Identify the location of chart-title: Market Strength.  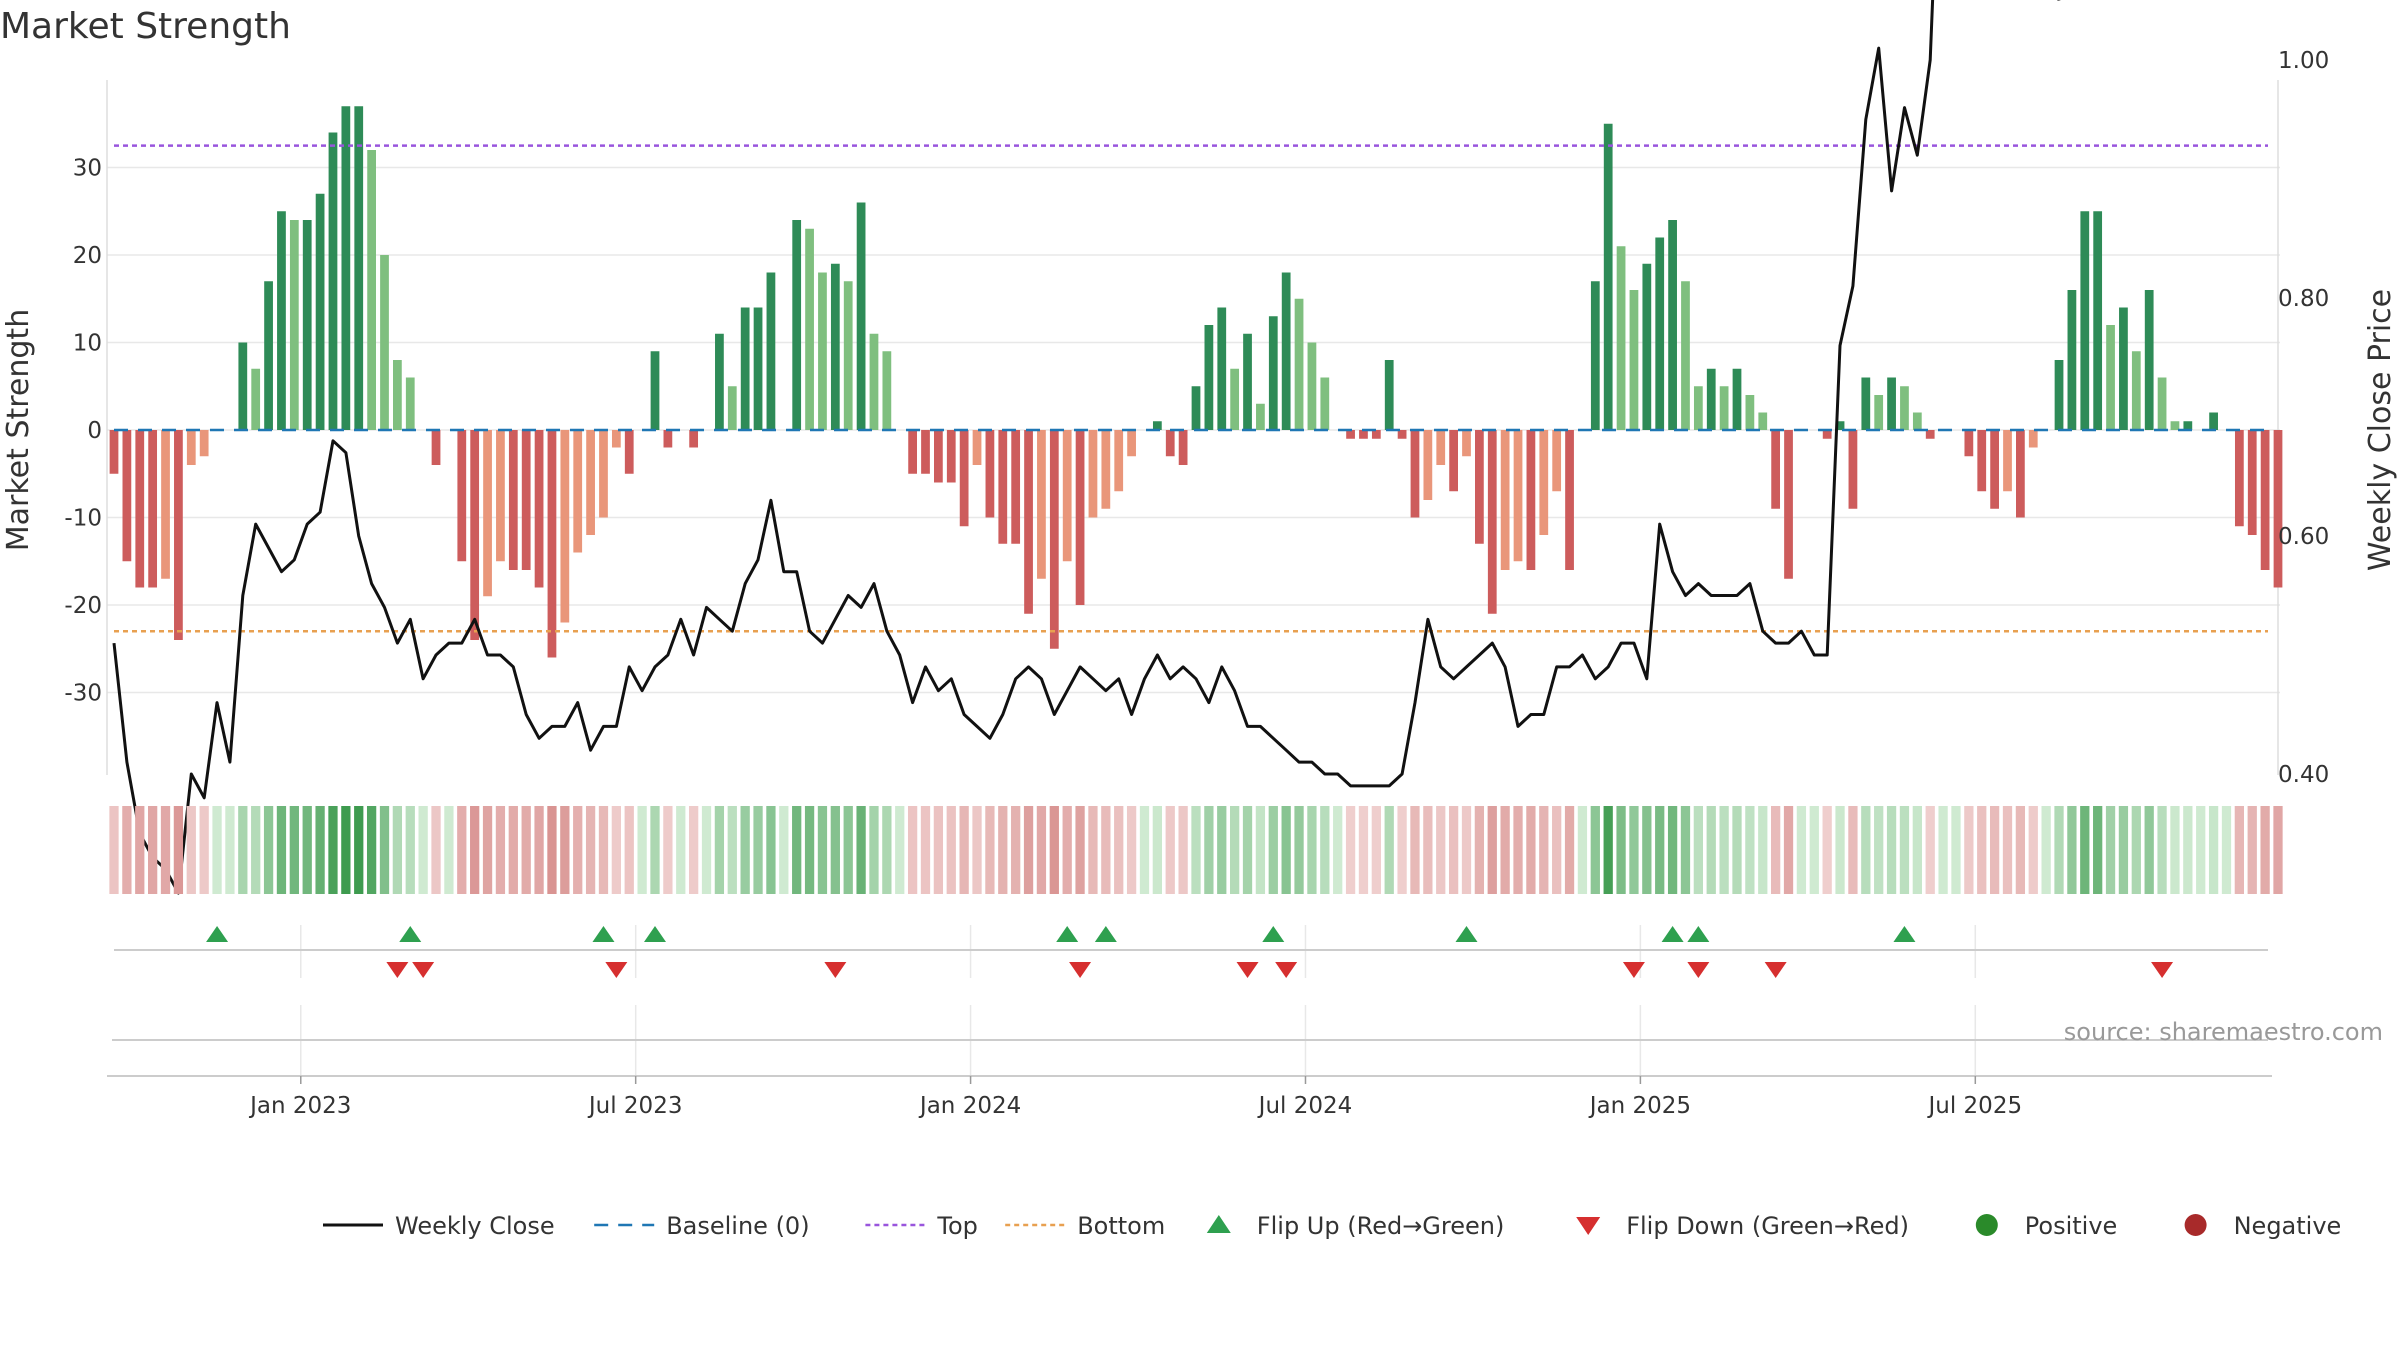
(145, 26).